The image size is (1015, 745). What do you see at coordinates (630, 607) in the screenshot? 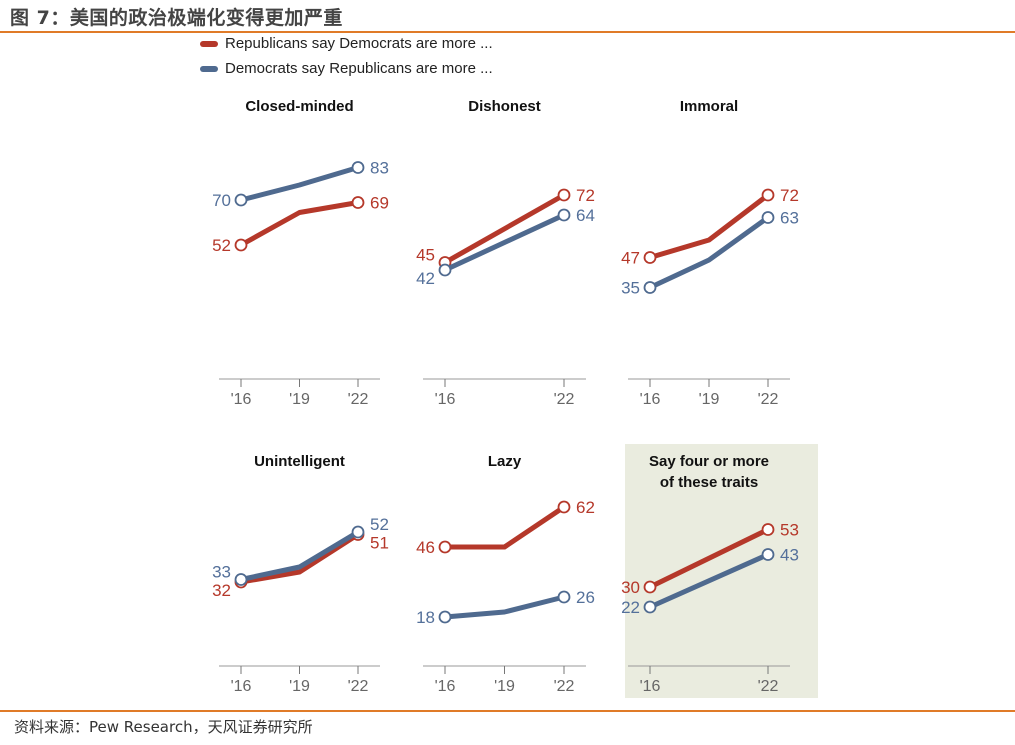
I see `data-label: 22` at bounding box center [630, 607].